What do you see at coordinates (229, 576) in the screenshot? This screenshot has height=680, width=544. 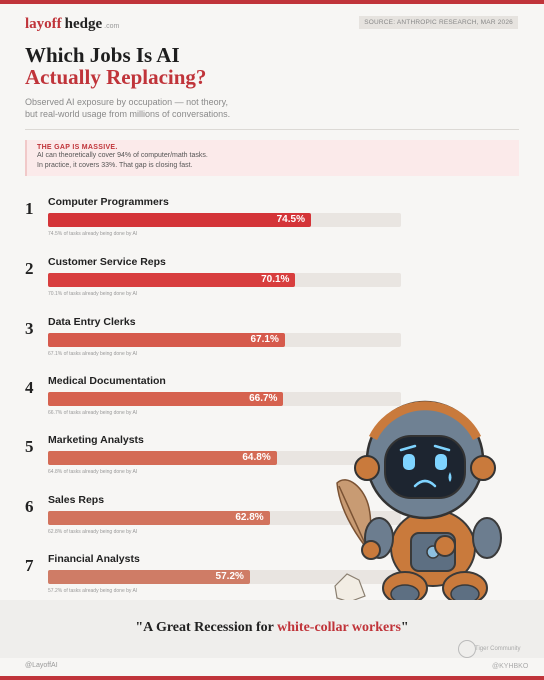 I see `bar-value-label: 57.2%` at bounding box center [229, 576].